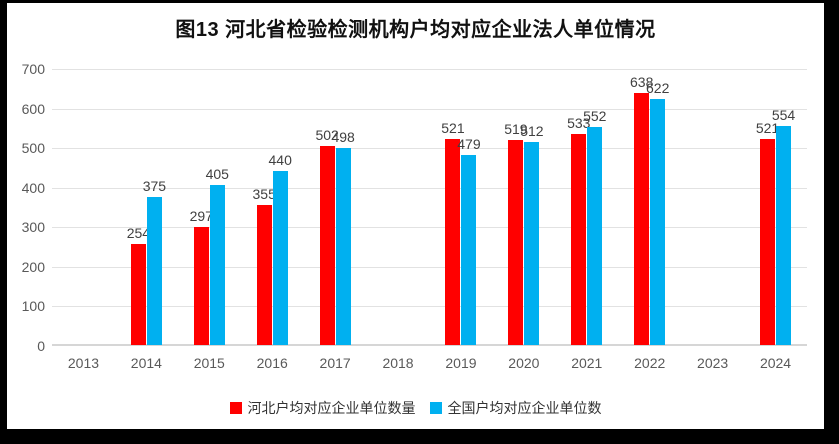  Describe the element at coordinates (217, 174) in the screenshot. I see `bar-label-s1-2015: 405` at that location.